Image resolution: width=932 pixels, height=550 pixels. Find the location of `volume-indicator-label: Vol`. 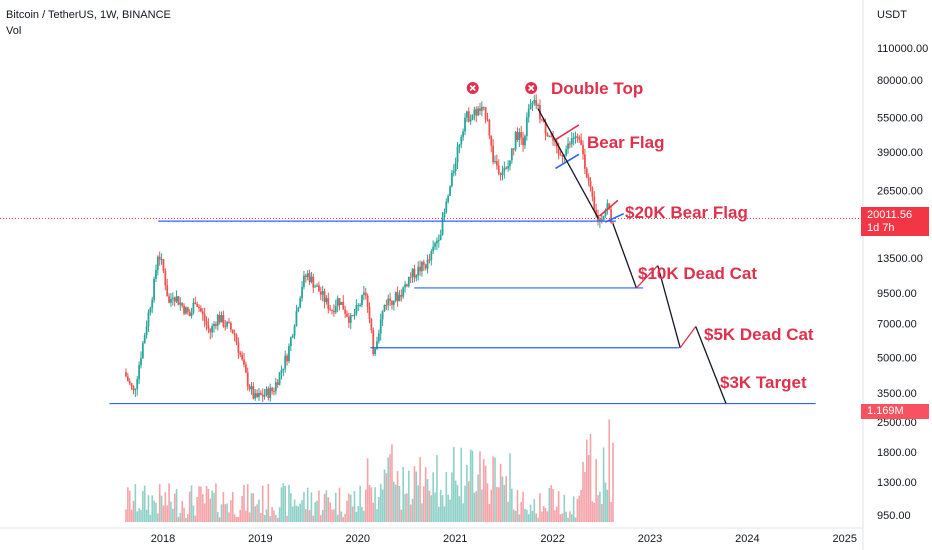

volume-indicator-label: Vol is located at coordinates (14, 31).